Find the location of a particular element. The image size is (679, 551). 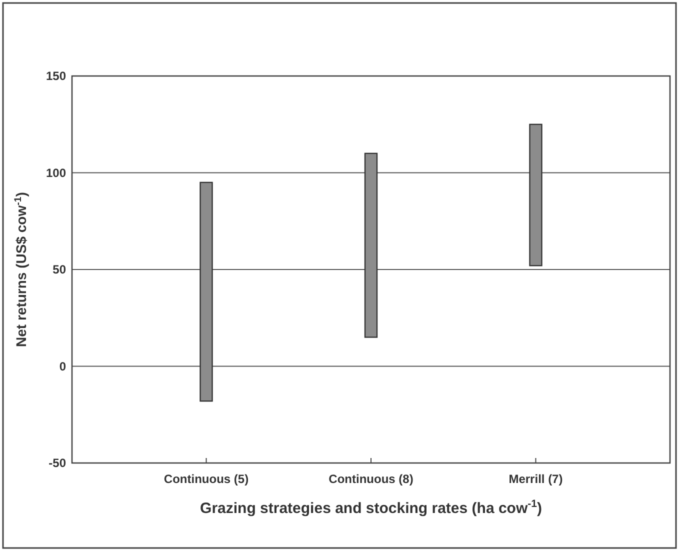

y-tick-label: -50 is located at coordinates (57, 463).